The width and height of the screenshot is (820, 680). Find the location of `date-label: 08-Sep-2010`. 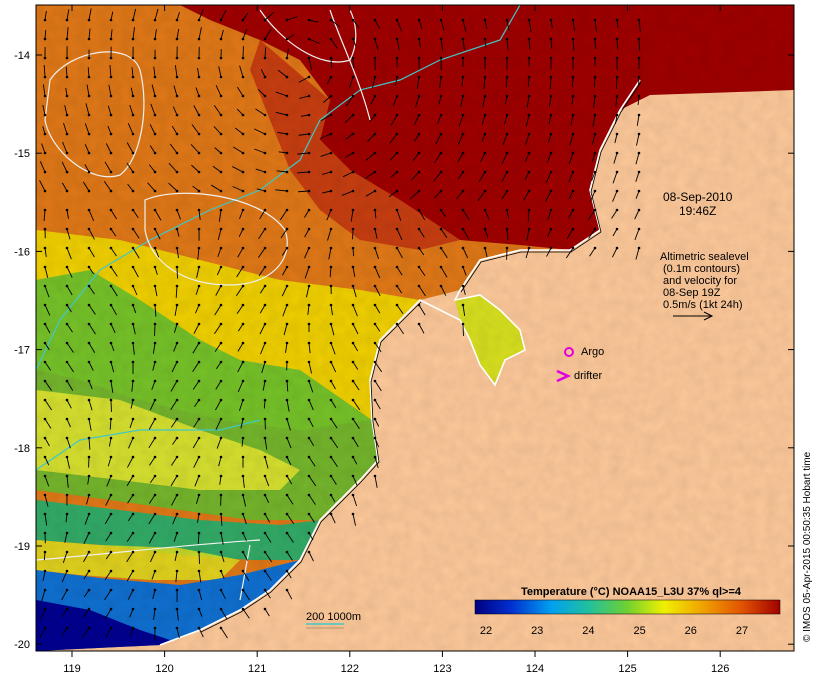

date-label: 08-Sep-2010 is located at coordinates (698, 197).